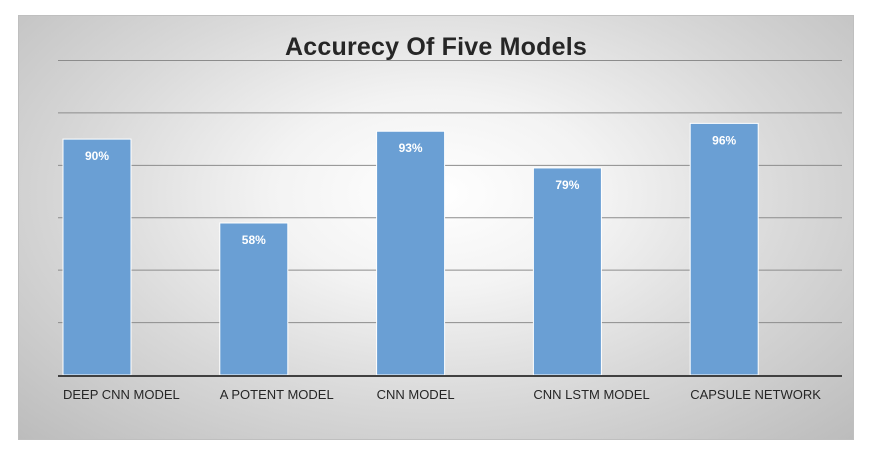 The width and height of the screenshot is (872, 455). I want to click on data-label: 58%, so click(254, 240).